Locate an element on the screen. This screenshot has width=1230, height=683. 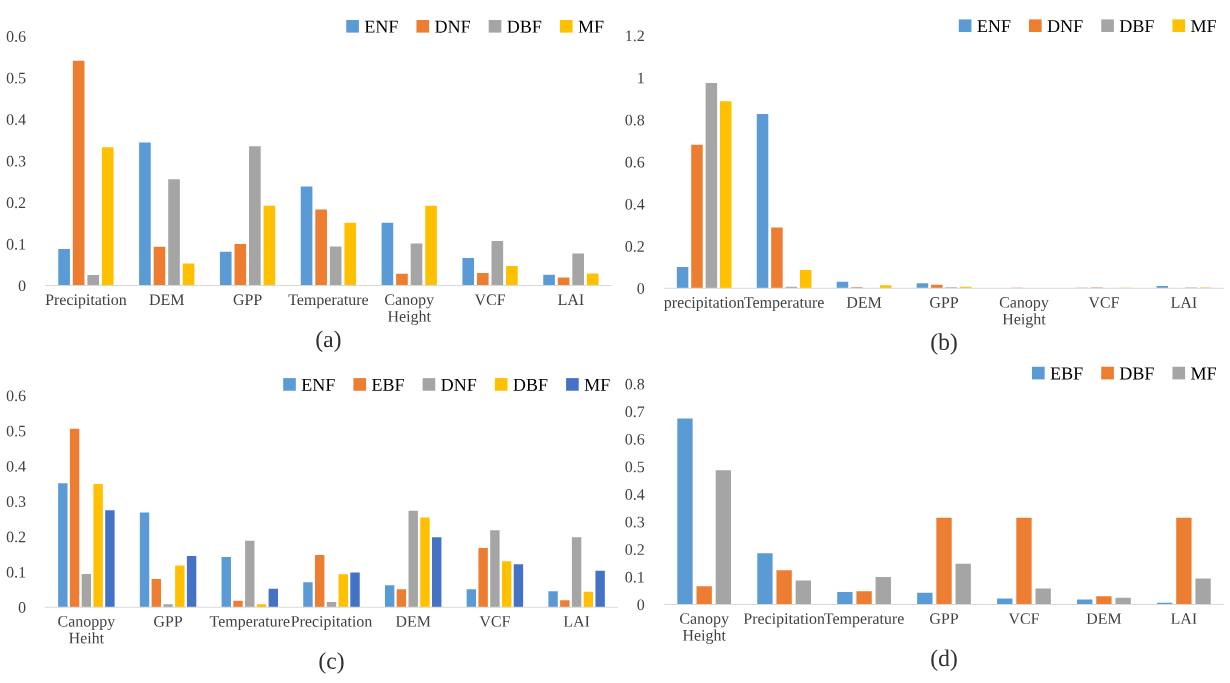
y-tick-label: 1.2 is located at coordinates (635, 36).